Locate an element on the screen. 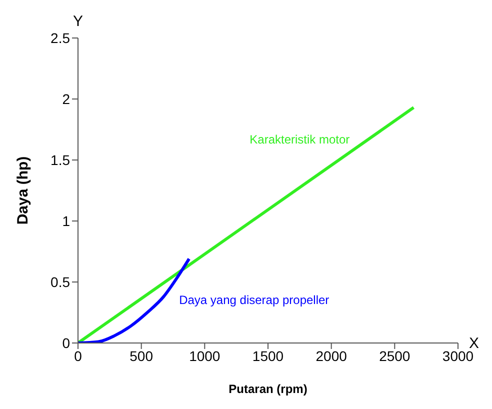 The image size is (492, 409). x-axis-title: Putaran (rpm) is located at coordinates (268, 389).